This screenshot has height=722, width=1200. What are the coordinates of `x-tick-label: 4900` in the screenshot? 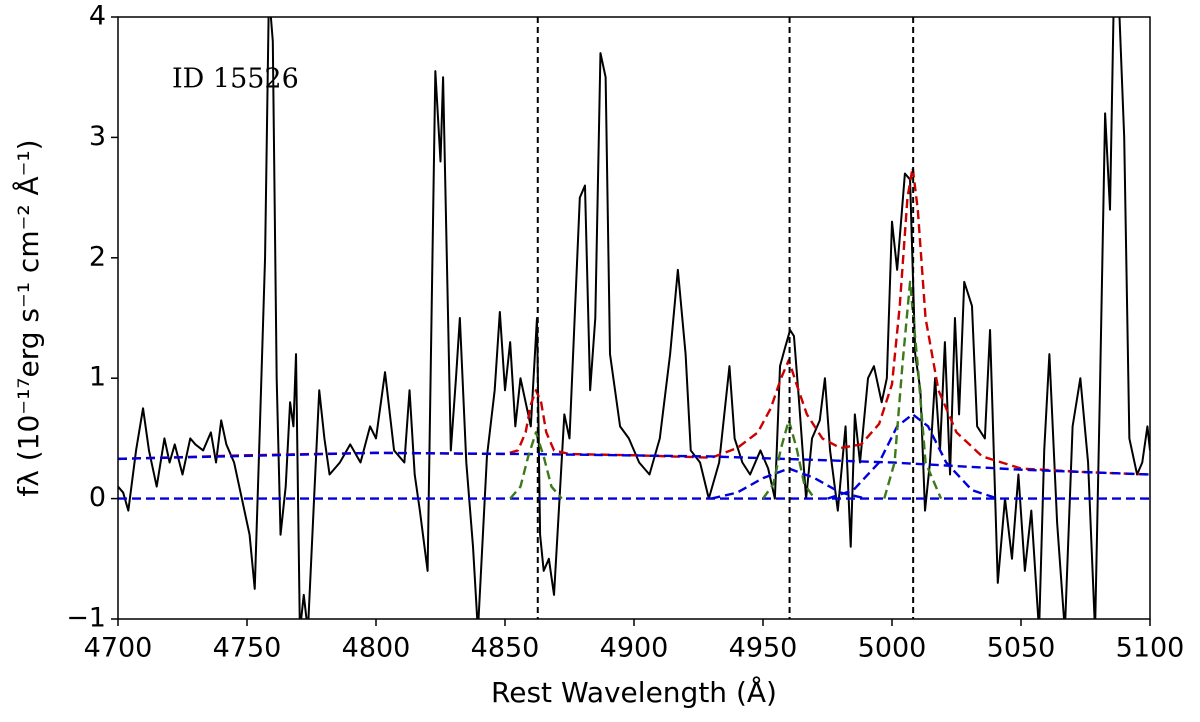 It's located at (634, 648).